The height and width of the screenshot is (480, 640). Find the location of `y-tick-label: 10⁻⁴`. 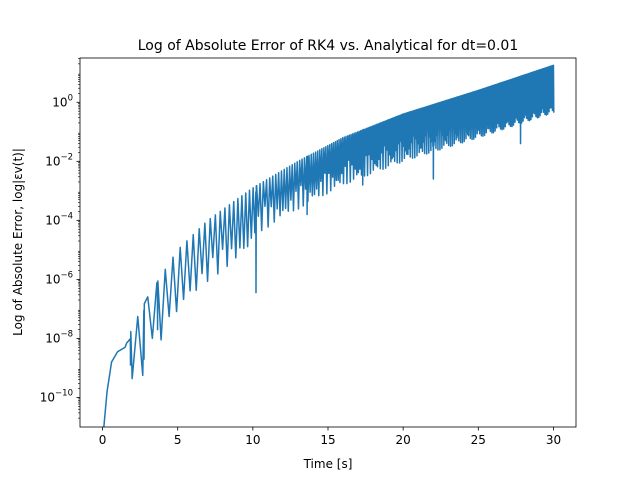

y-tick-label: 10⁻⁴ is located at coordinates (59, 219).